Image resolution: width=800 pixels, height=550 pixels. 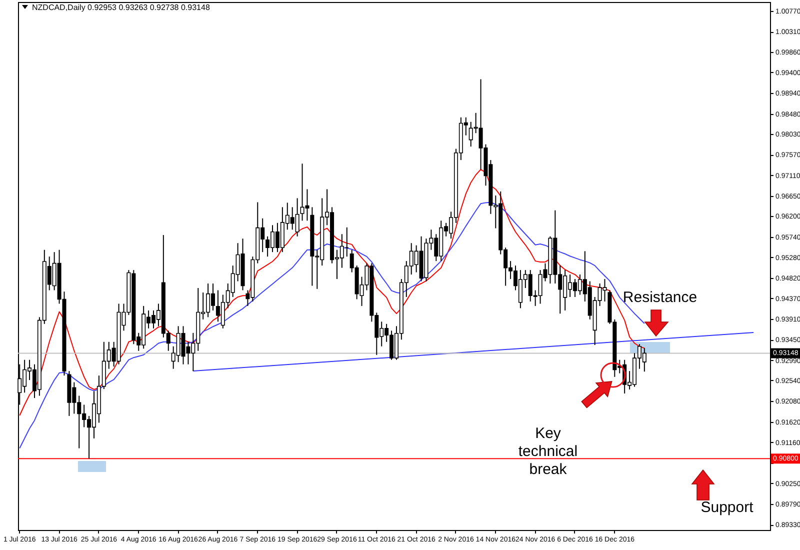 I want to click on chart-title: NZDCAD,Daily 0.92953 0.93263 0.92738 0.93148, so click(x=121, y=7).